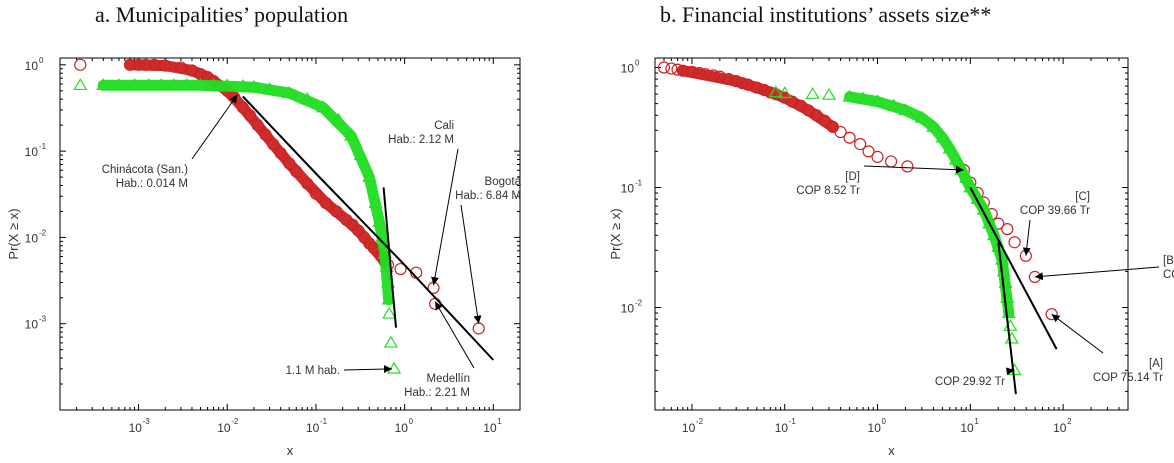 The height and width of the screenshot is (463, 1174). I want to click on annotation: 1.1 M hab., so click(339, 371).